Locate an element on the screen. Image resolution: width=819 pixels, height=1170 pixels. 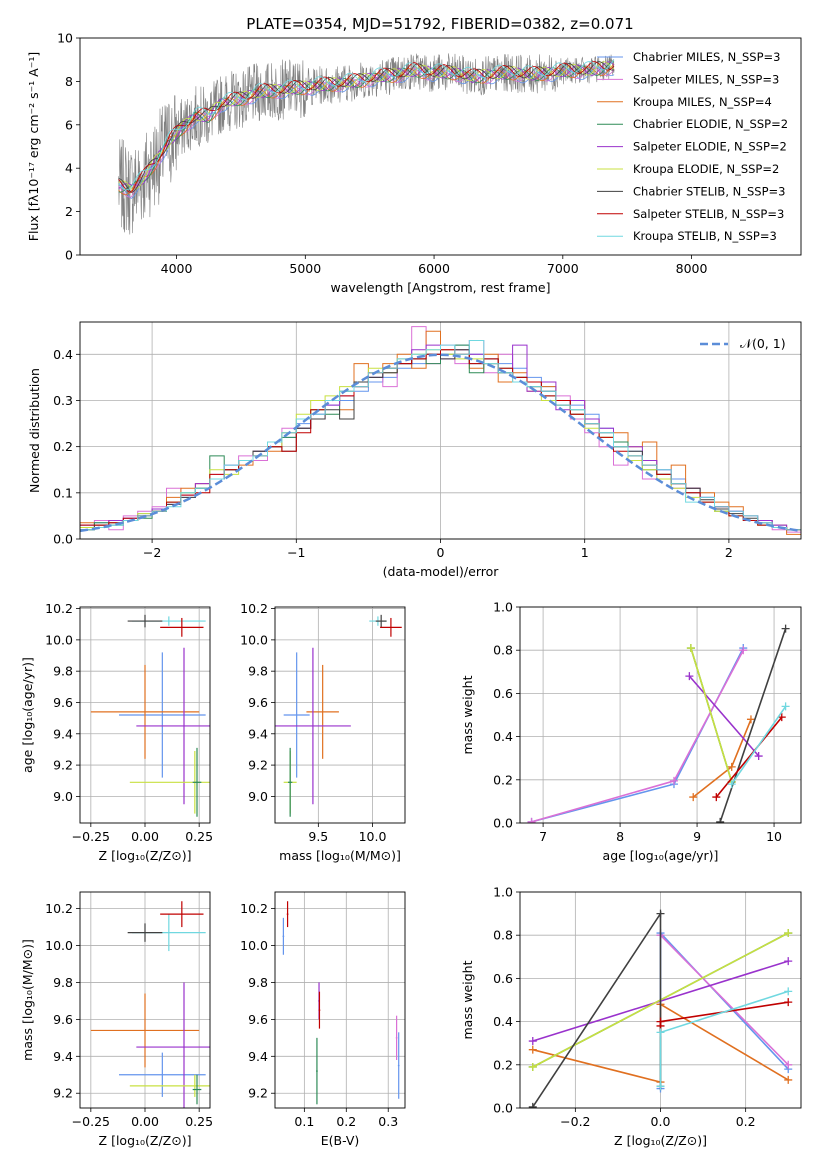
age_vs_Z-ytick-label: 9.0 is located at coordinates (63, 796).